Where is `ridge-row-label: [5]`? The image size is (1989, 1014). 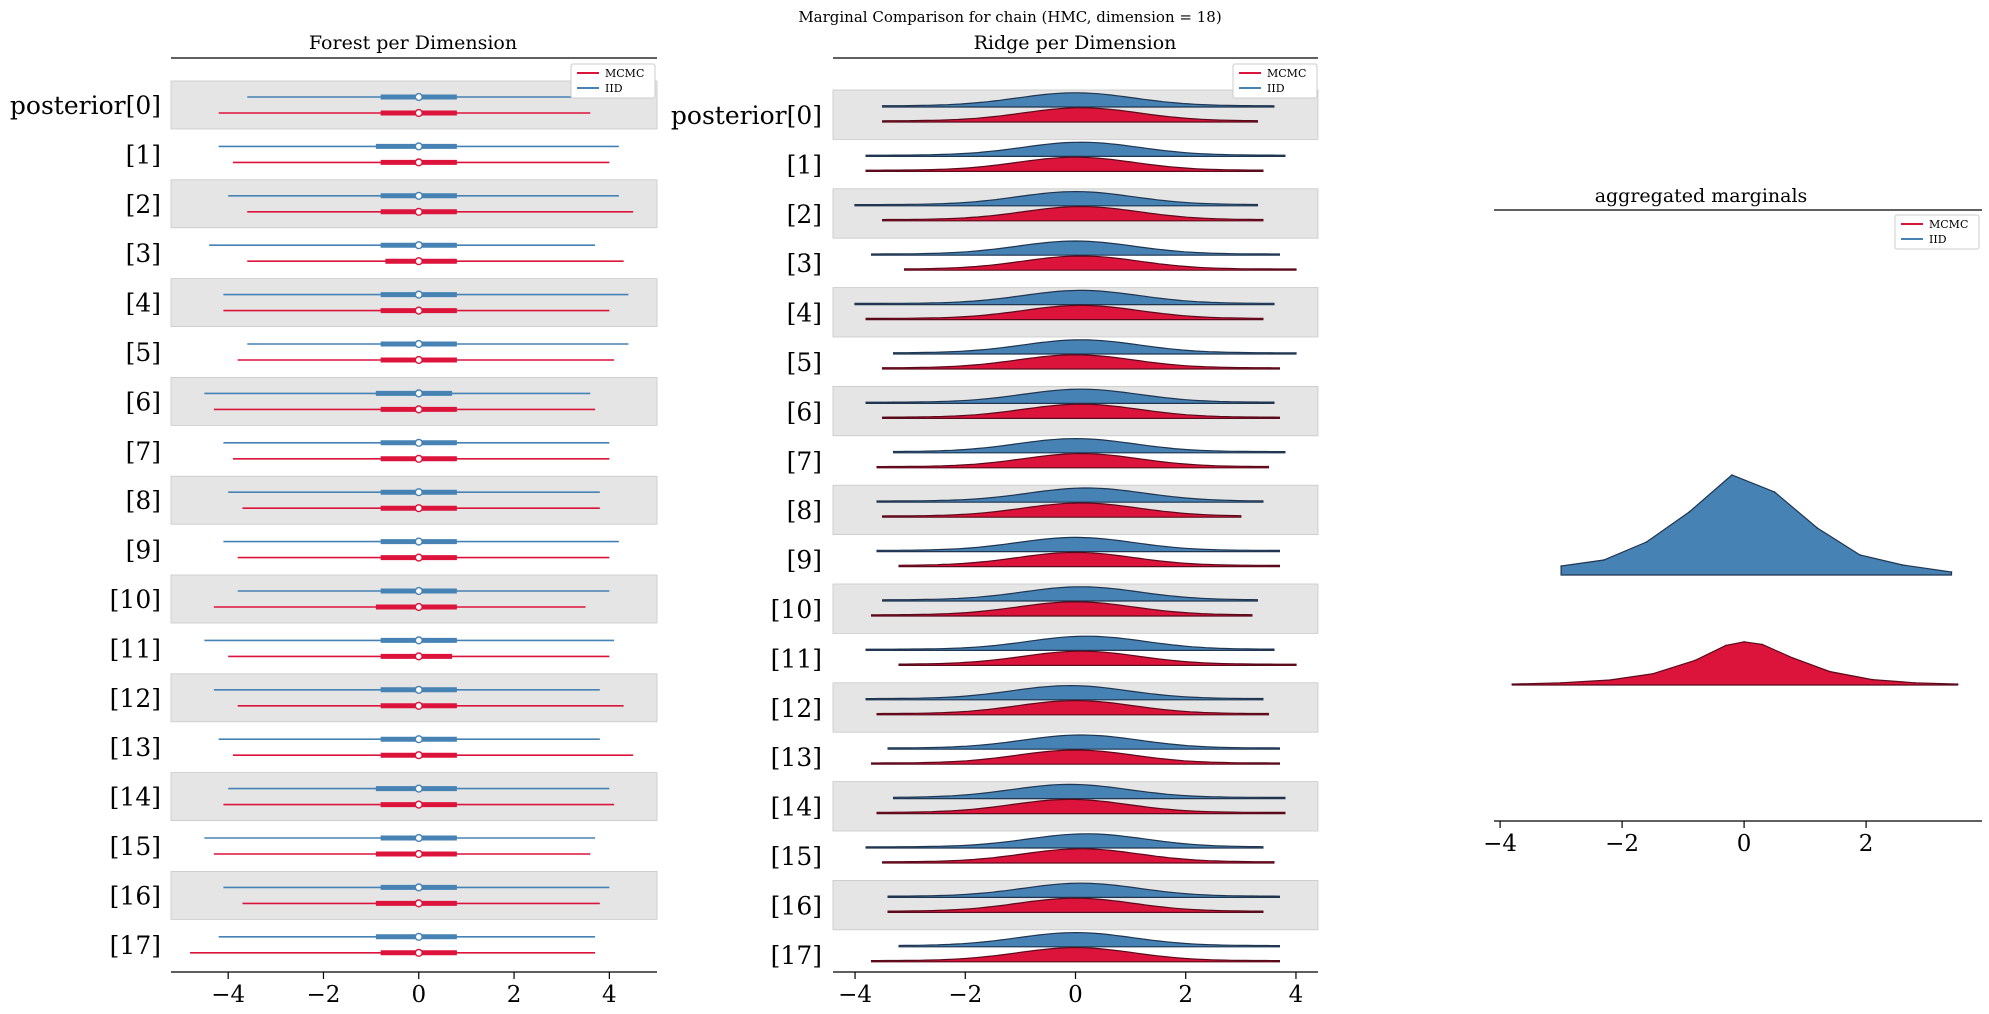 ridge-row-label: [5] is located at coordinates (804, 362).